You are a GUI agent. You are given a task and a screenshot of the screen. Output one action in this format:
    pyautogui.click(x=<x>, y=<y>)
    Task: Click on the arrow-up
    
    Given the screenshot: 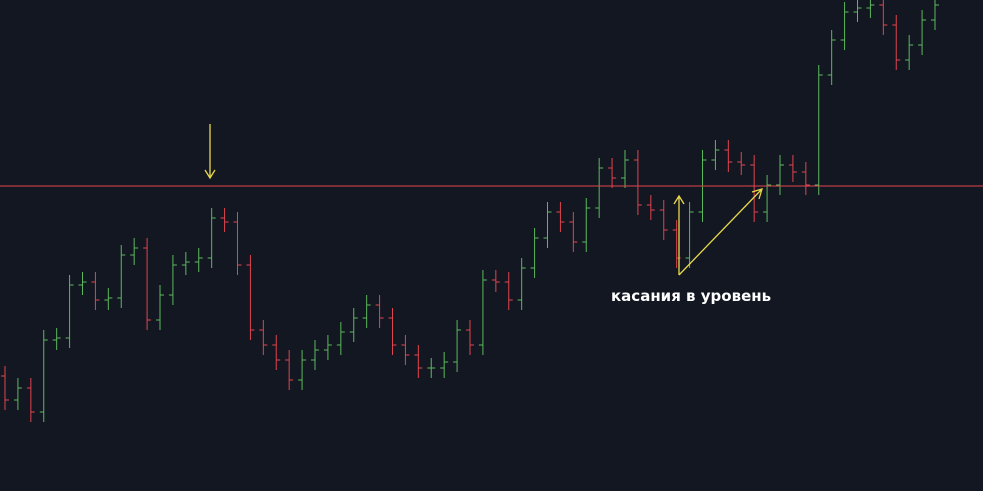 What is the action you would take?
    pyautogui.click(x=679, y=234)
    